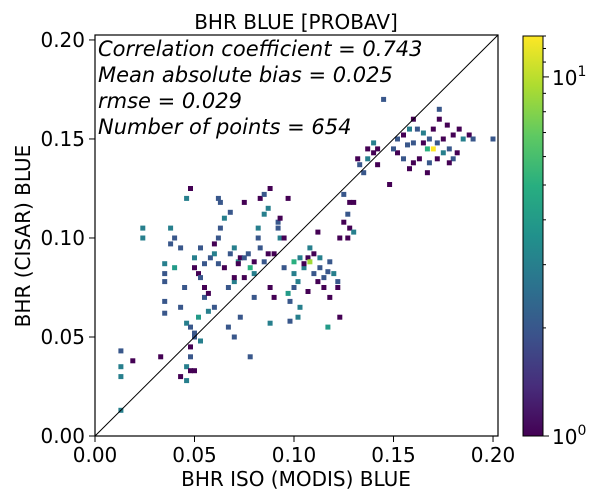 The height and width of the screenshot is (493, 590). I want to click on x-tick-label: 0.20, so click(493, 455).